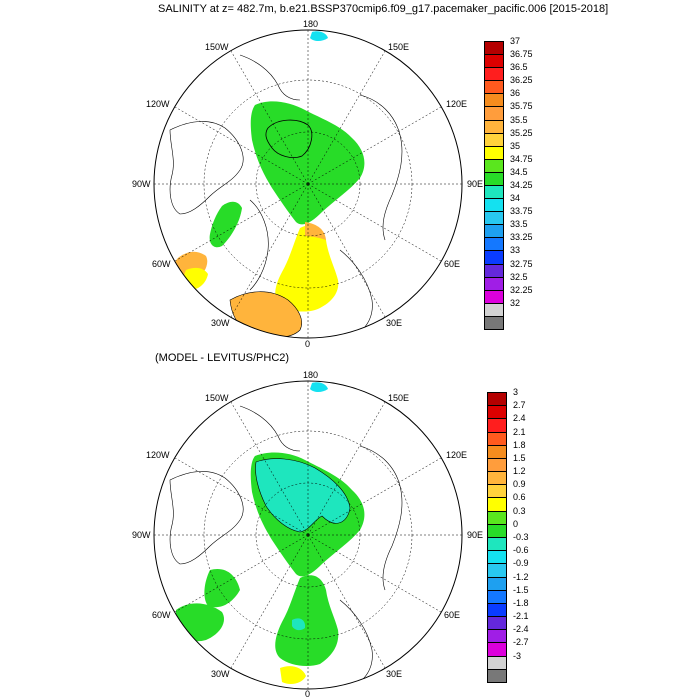 The height and width of the screenshot is (700, 700). Describe the element at coordinates (521, 185) in the screenshot. I see `colorbar-label: 34.25` at that location.